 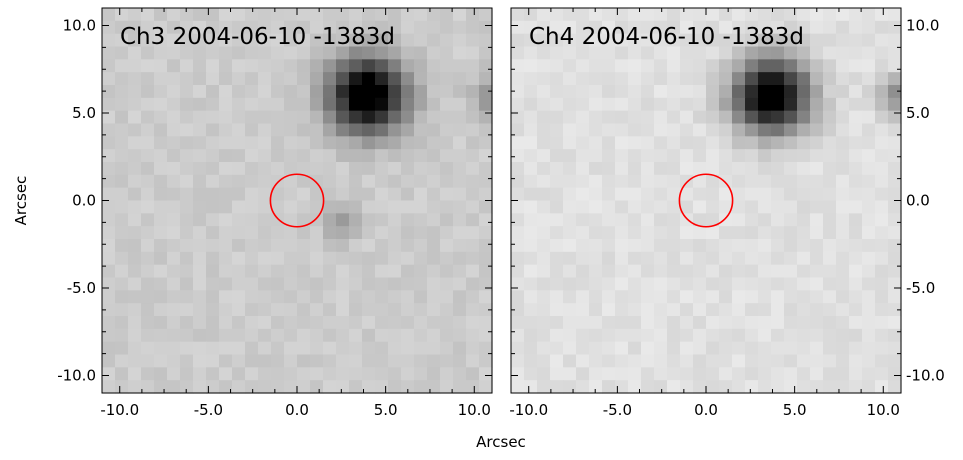 What do you see at coordinates (918, 113) in the screenshot?
I see `y-tick-label: 5.0` at bounding box center [918, 113].